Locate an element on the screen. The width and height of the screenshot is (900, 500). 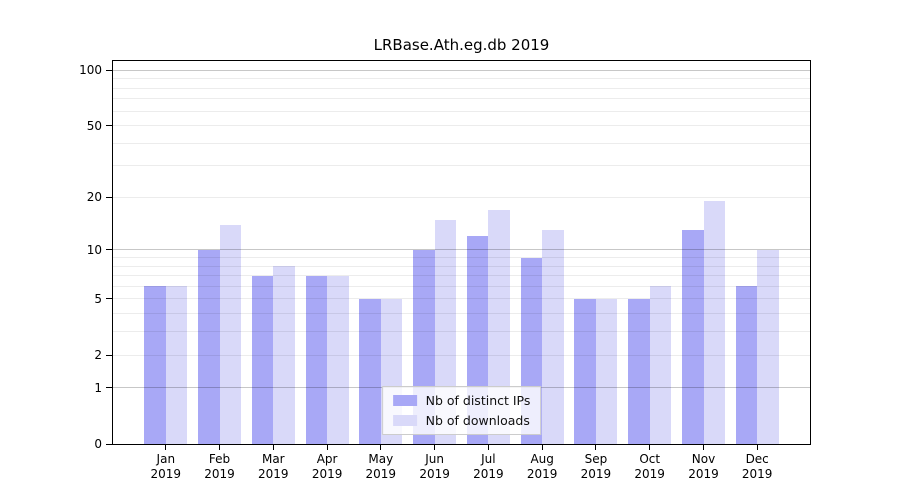
x-tick-label: Sep 2019 is located at coordinates (596, 466).